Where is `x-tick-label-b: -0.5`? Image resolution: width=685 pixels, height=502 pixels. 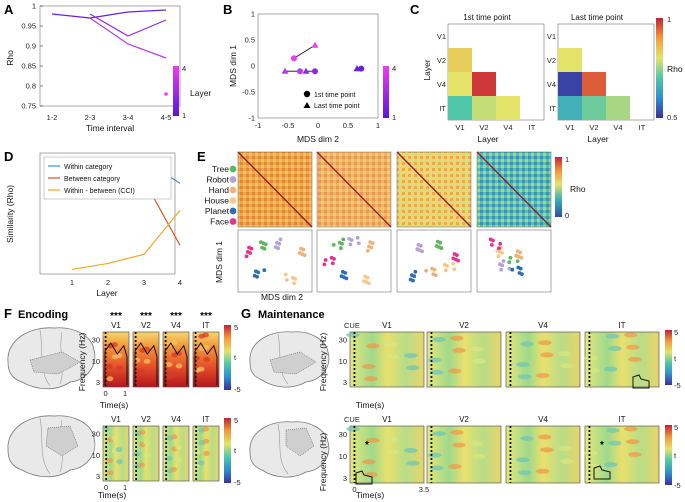 x-tick-label-b: -0.5 is located at coordinates (288, 125).